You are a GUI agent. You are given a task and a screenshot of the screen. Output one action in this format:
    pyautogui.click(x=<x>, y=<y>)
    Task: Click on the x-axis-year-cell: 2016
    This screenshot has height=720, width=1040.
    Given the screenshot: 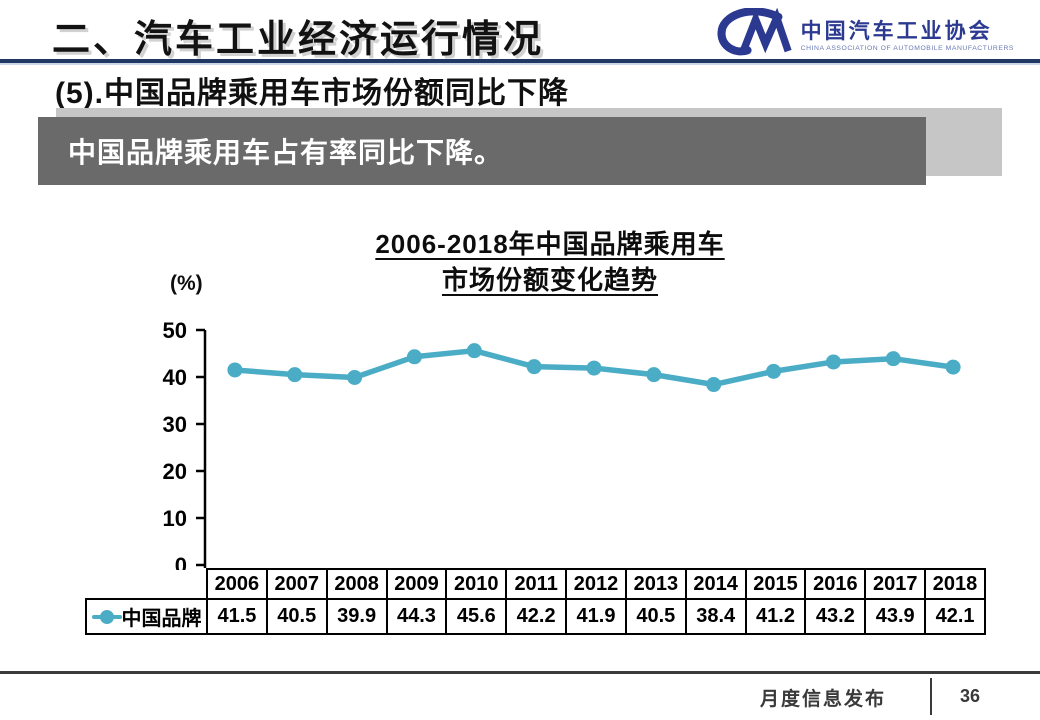 What is the action you would take?
    pyautogui.click(x=835, y=584)
    